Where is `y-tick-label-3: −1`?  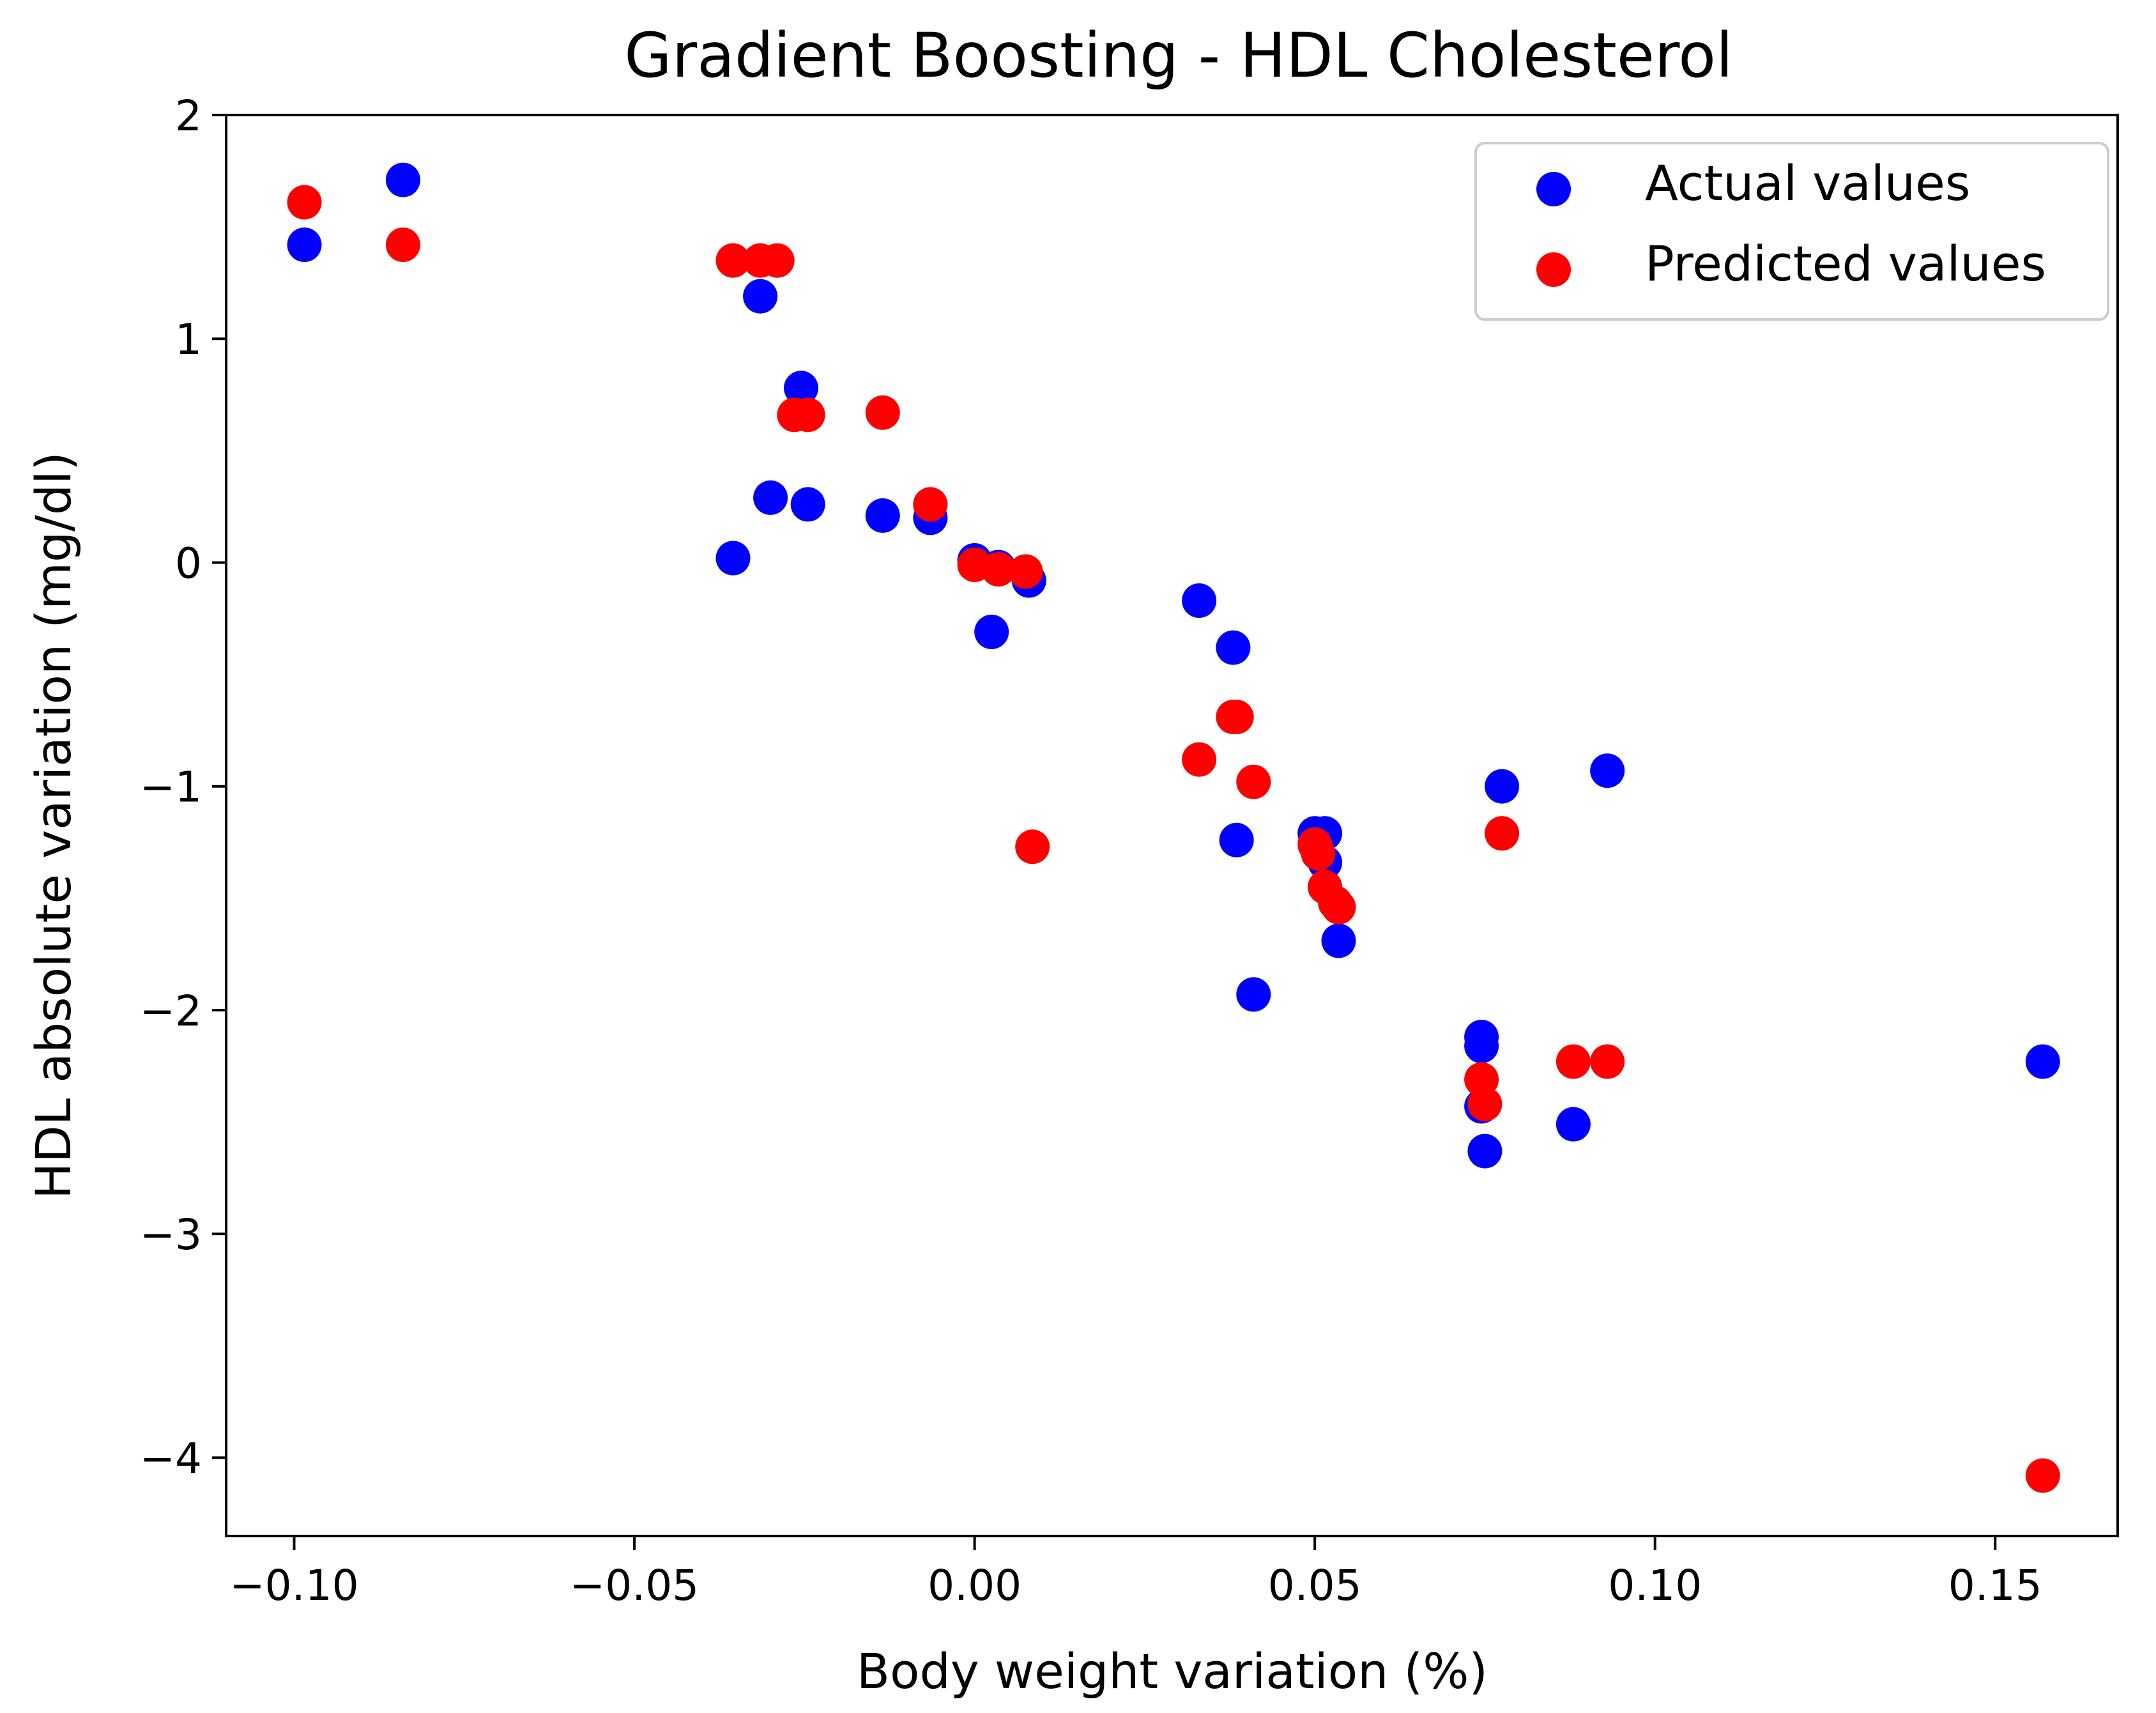
y-tick-label-3: −1 is located at coordinates (171, 787).